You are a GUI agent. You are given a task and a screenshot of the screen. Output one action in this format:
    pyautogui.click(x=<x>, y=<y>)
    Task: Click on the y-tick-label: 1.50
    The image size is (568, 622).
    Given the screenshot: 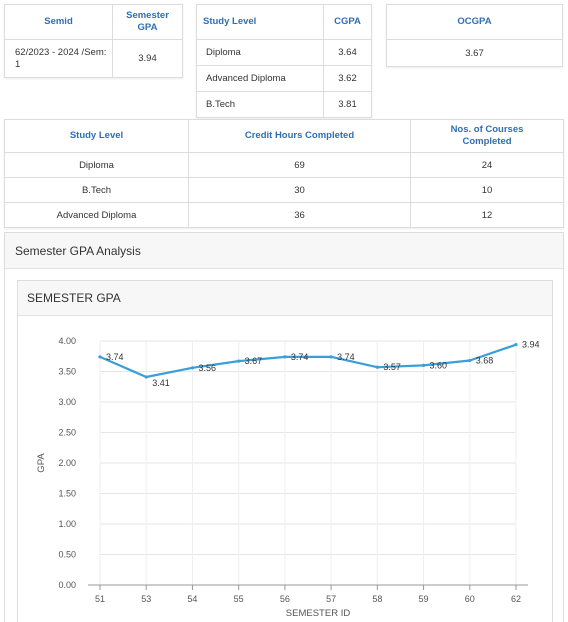 What is the action you would take?
    pyautogui.click(x=67, y=494)
    